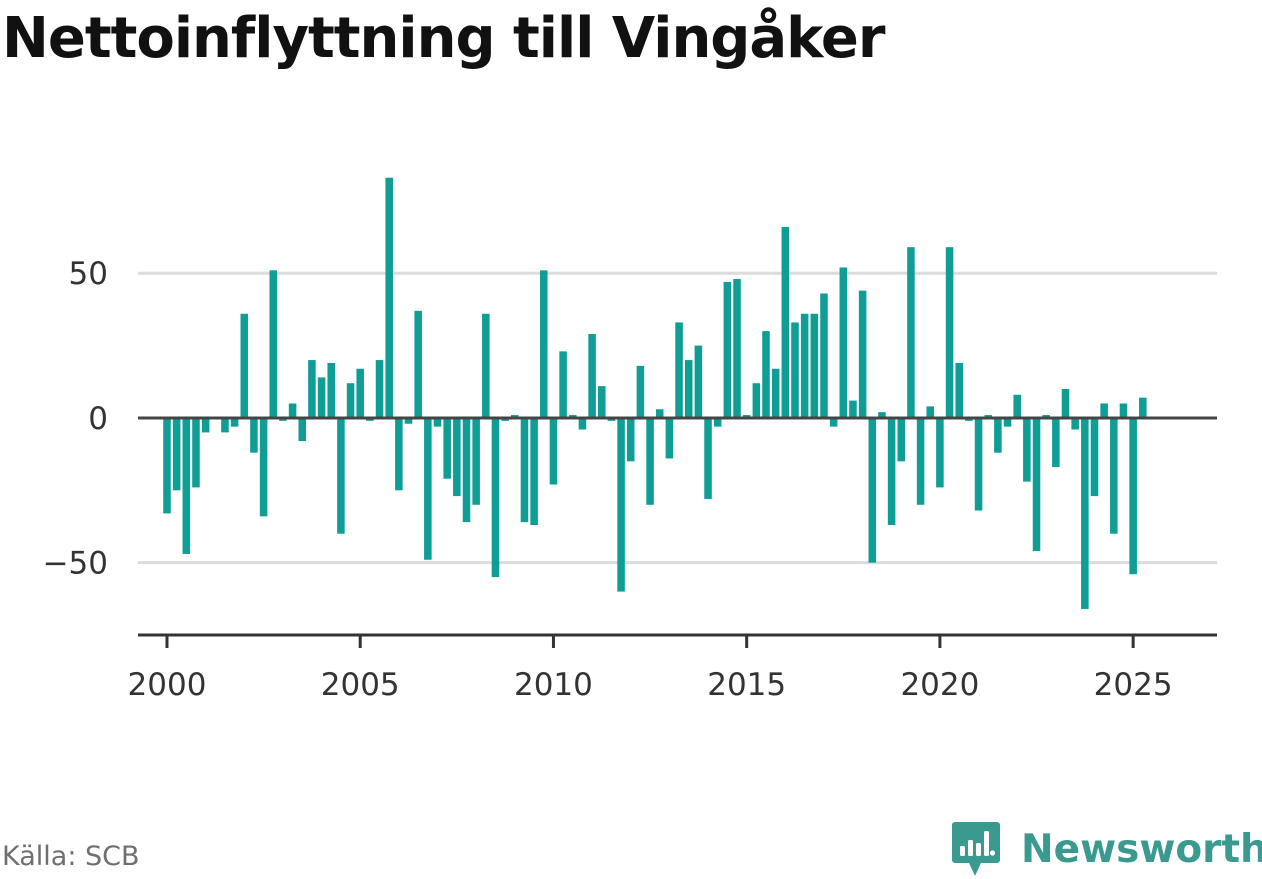  Describe the element at coordinates (553, 685) in the screenshot. I see `x-tick-label: 2010` at that location.